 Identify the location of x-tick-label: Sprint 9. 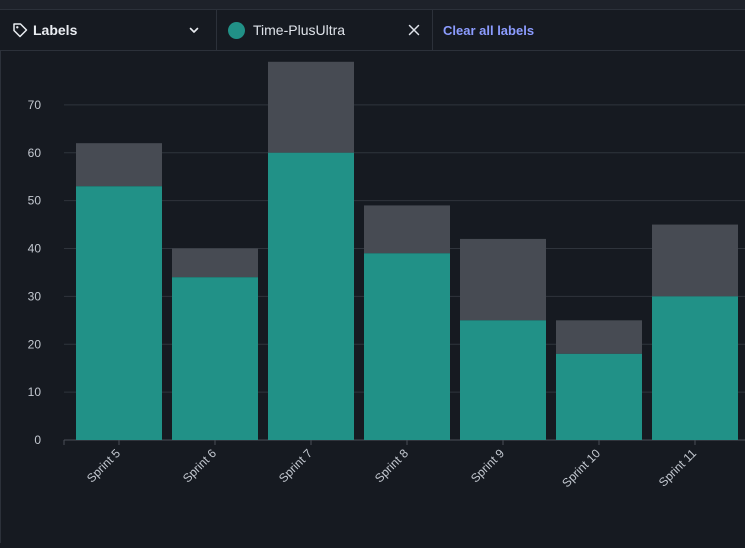
(487, 465).